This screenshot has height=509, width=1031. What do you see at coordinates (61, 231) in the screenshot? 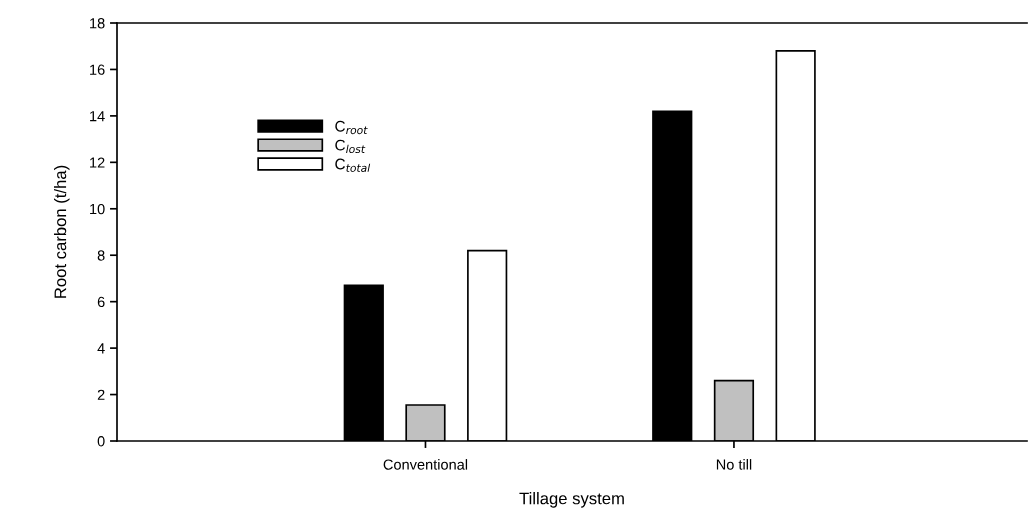
I see `y-axis-title: Root carbon (t/ha)` at bounding box center [61, 231].